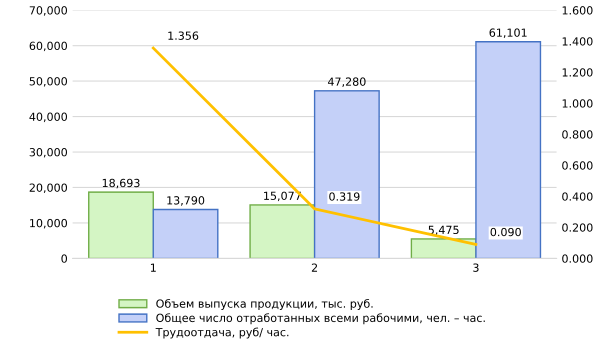  What do you see at coordinates (577, 10) in the screenshot?
I see `y2-tick-label: 1.600` at bounding box center [577, 10].